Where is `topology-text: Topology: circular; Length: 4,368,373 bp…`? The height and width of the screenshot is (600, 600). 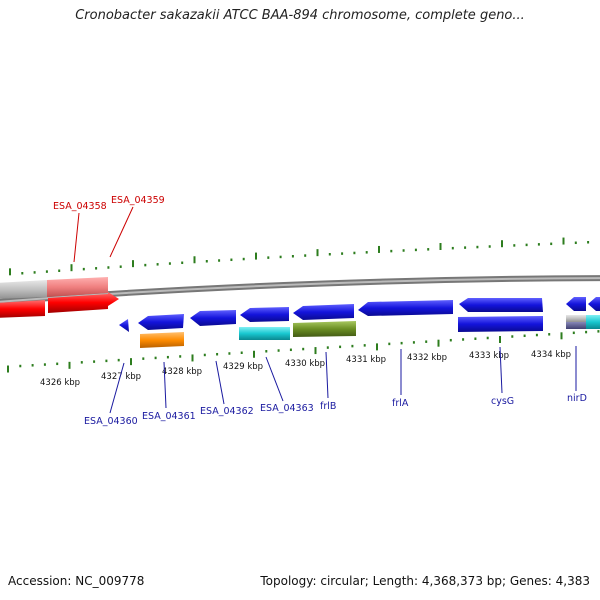
topology-text: Topology: circular; Length: 4,368,373 bp… is located at coordinates (425, 581).